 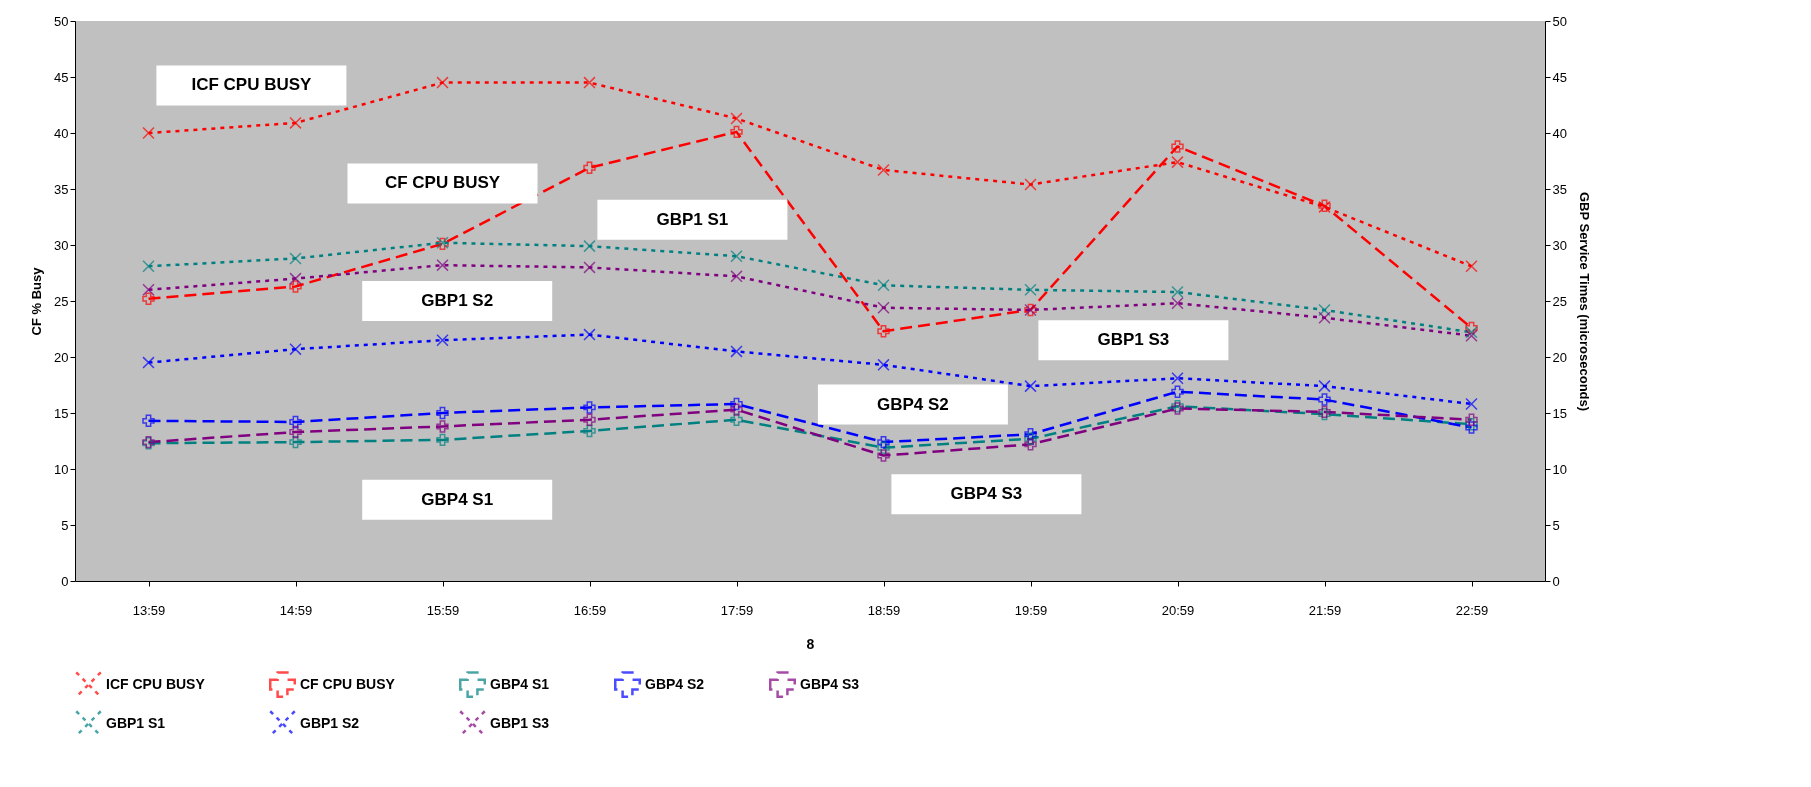 I want to click on y-tick-label: 20, so click(x=61, y=357).